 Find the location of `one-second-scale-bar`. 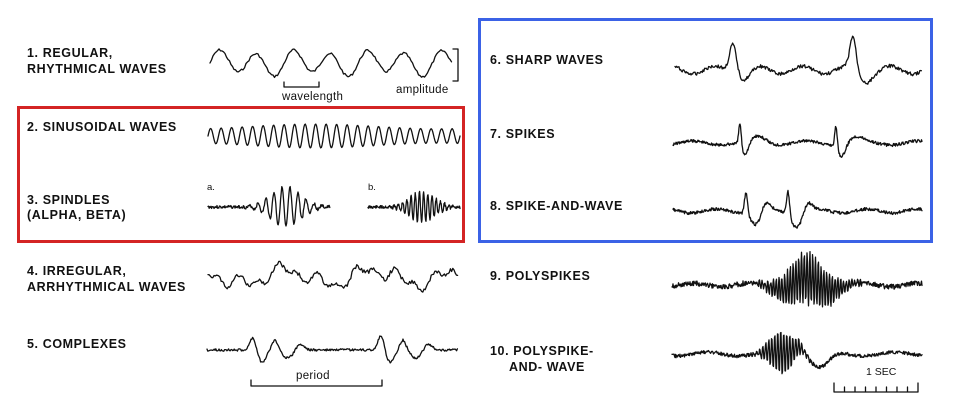

one-second-scale-bar is located at coordinates (876, 387).